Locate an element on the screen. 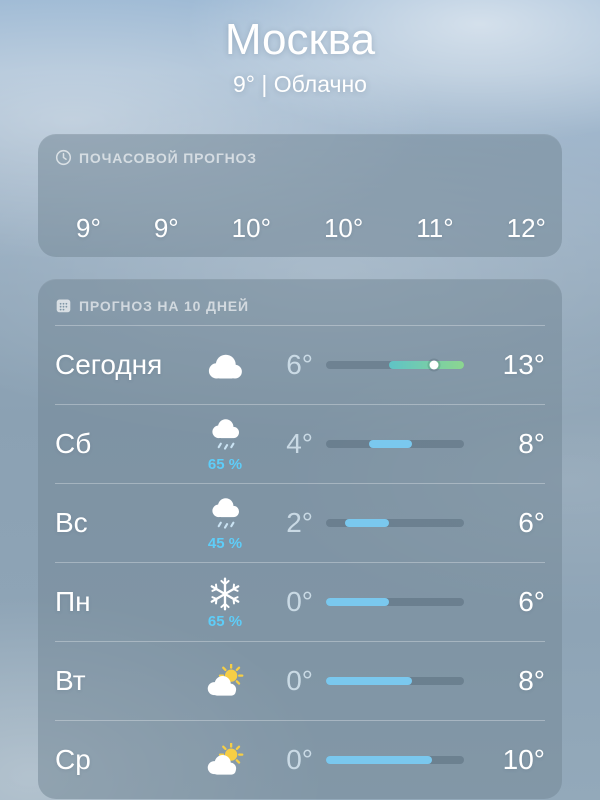  rain-icon: 45 % is located at coordinates (225, 523).